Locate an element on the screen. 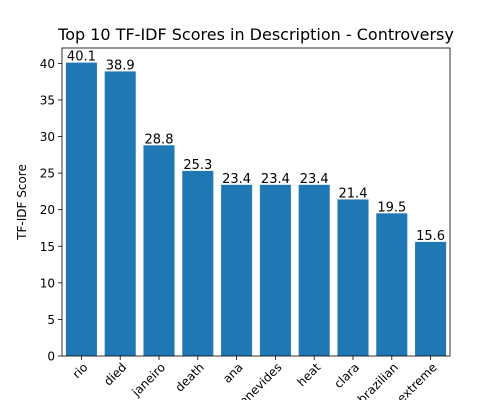 This screenshot has width=500, height=400. bar-clara is located at coordinates (353, 277).